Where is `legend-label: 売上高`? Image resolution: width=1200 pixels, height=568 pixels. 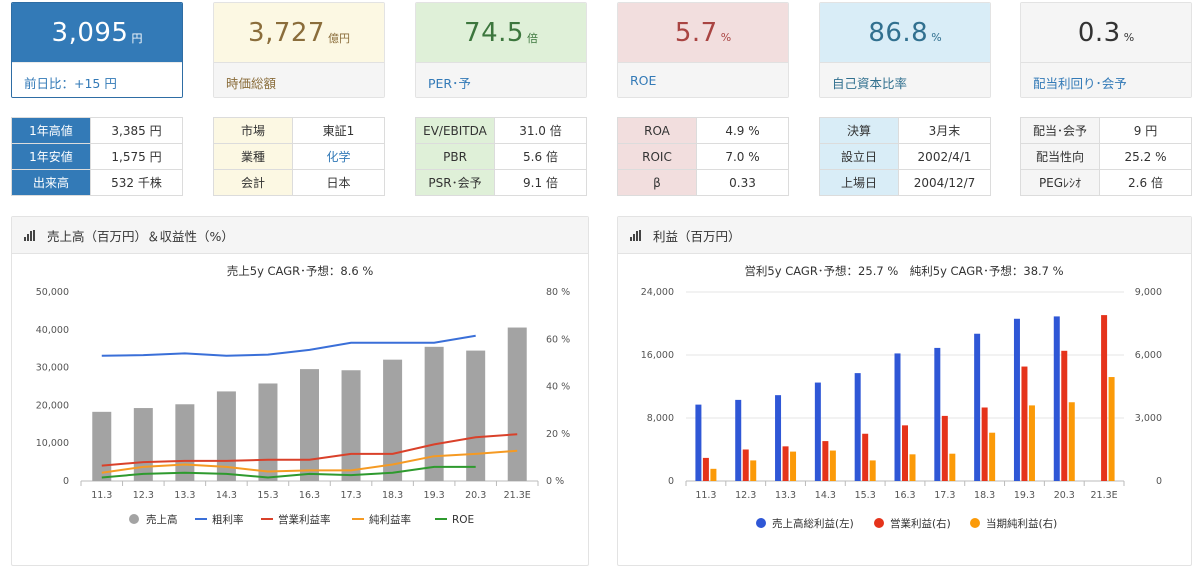
legend-label: 売上高 is located at coordinates (162, 519).